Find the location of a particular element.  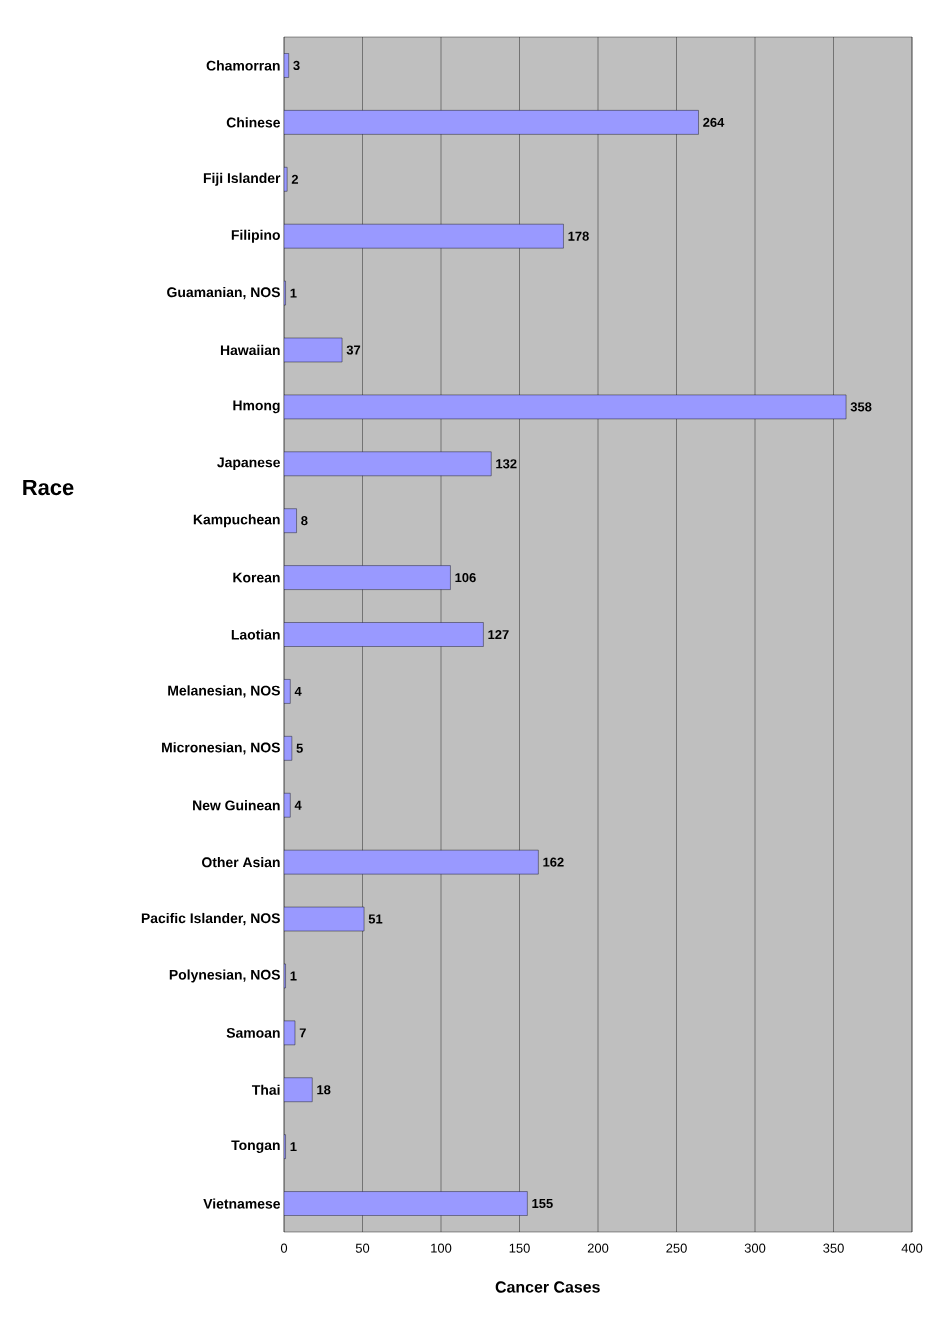

x-tick-label: 50 is located at coordinates (362, 1248).